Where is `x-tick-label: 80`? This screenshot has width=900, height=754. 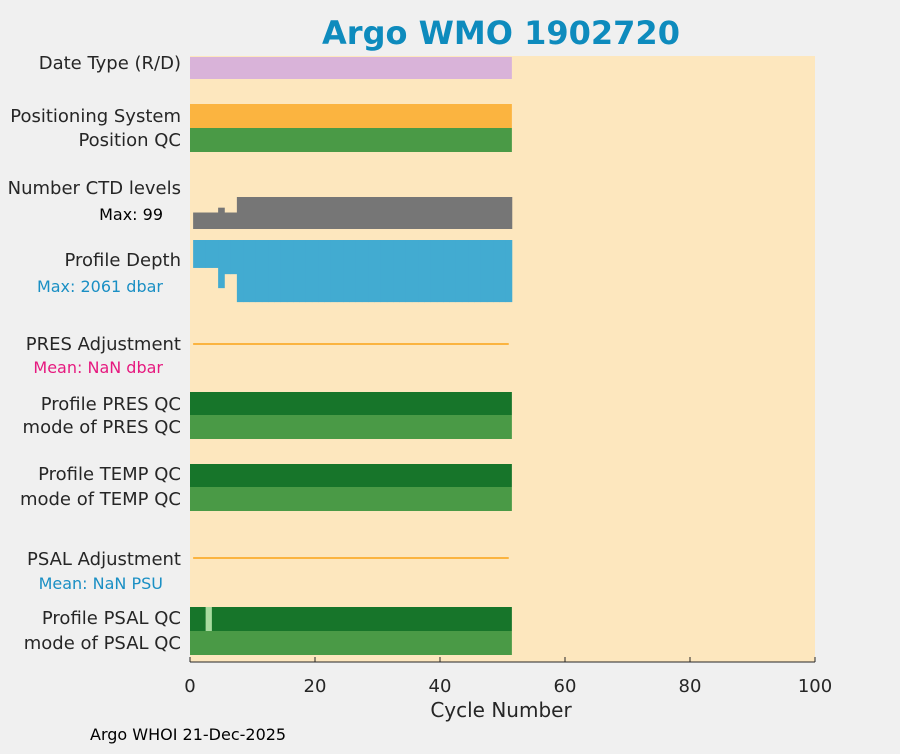 x-tick-label: 80 is located at coordinates (690, 686).